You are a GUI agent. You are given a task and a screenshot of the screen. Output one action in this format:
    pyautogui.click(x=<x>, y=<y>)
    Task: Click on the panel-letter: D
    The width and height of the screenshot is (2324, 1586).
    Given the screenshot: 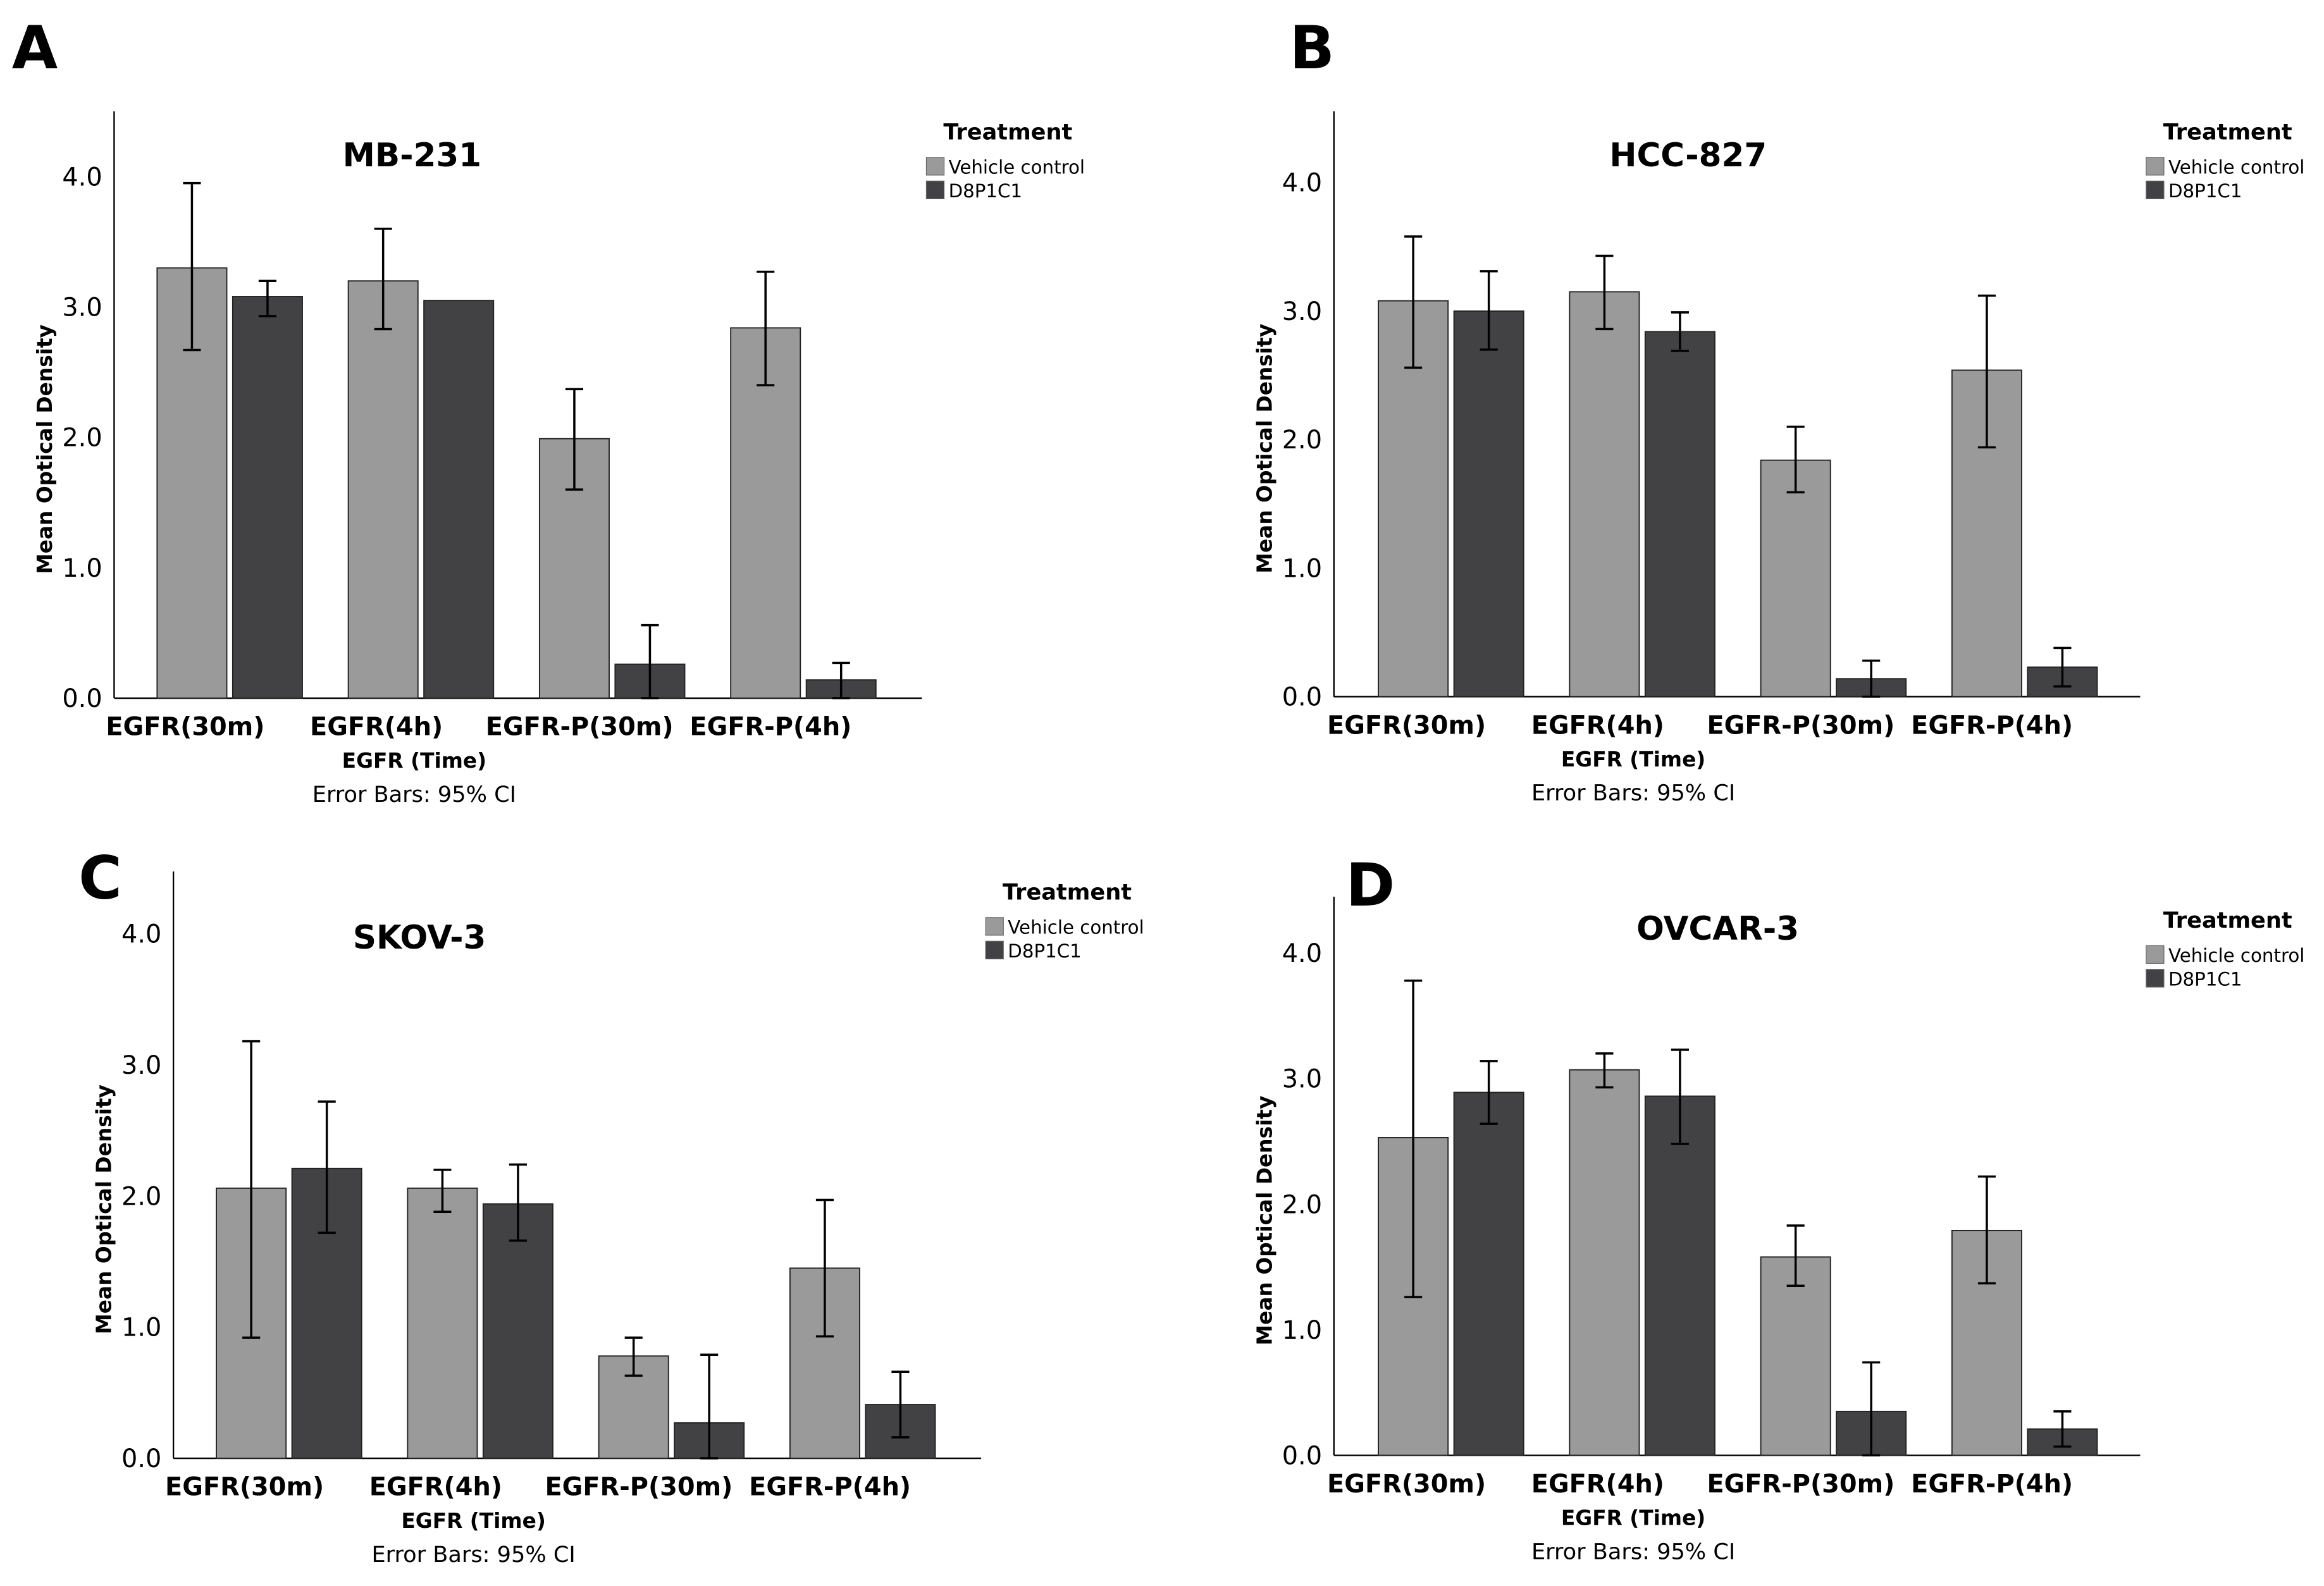 What is the action you would take?
    pyautogui.click(x=1370, y=885)
    